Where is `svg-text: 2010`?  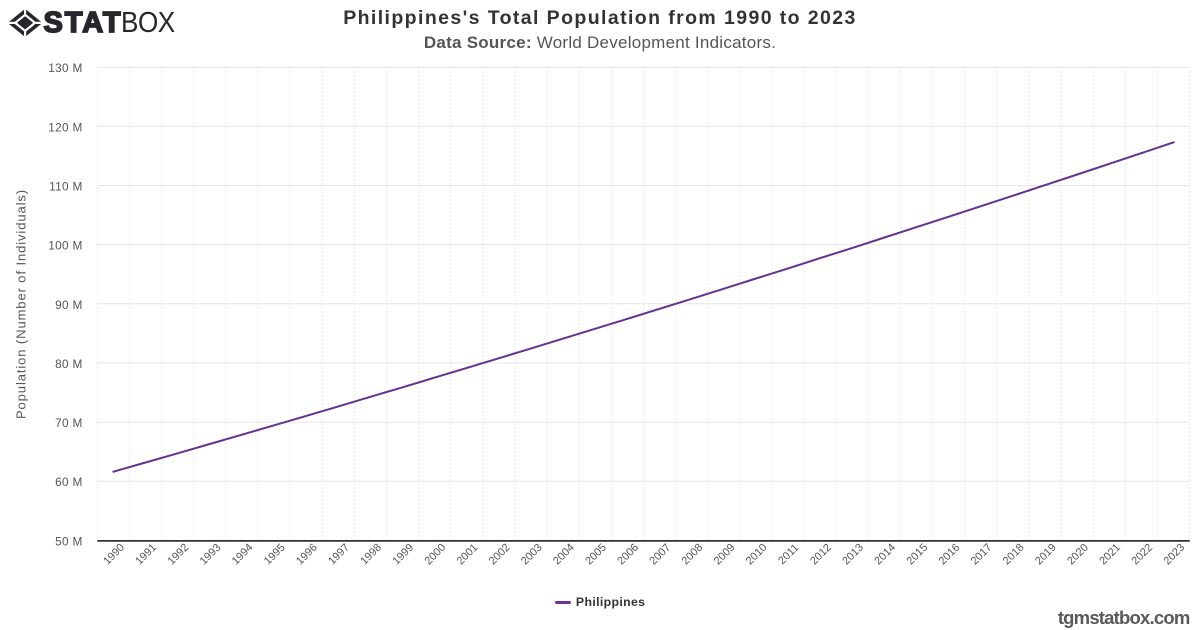 svg-text: 2010 is located at coordinates (757, 555).